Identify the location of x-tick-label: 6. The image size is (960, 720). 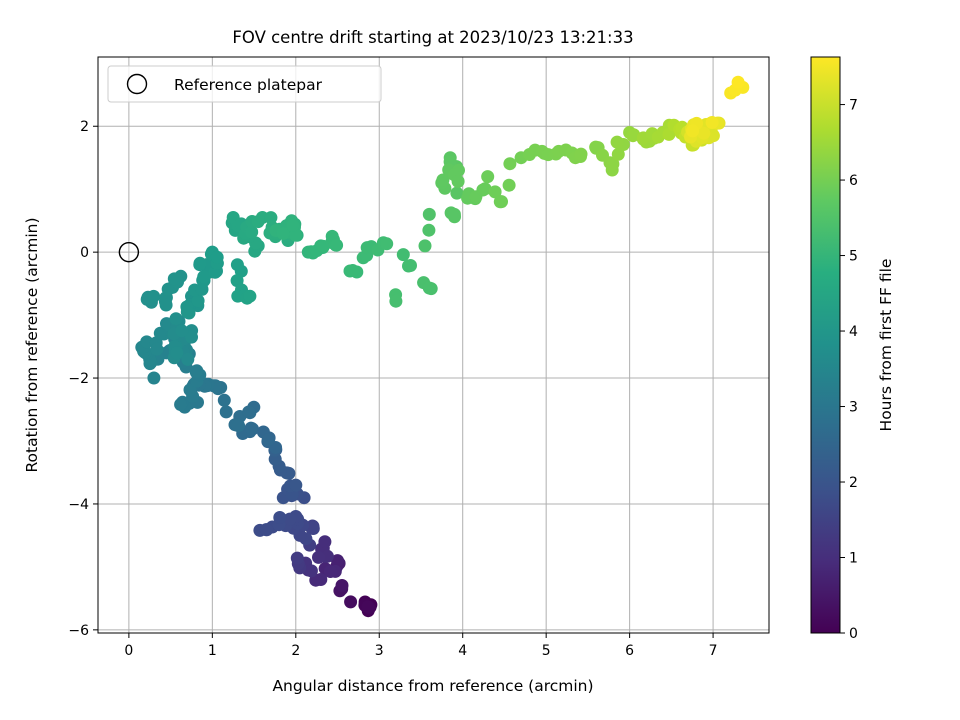
(629, 651).